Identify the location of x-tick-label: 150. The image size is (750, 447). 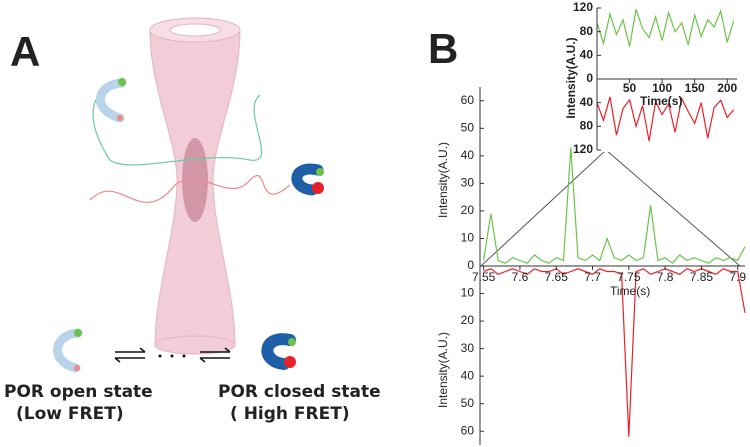
(695, 88).